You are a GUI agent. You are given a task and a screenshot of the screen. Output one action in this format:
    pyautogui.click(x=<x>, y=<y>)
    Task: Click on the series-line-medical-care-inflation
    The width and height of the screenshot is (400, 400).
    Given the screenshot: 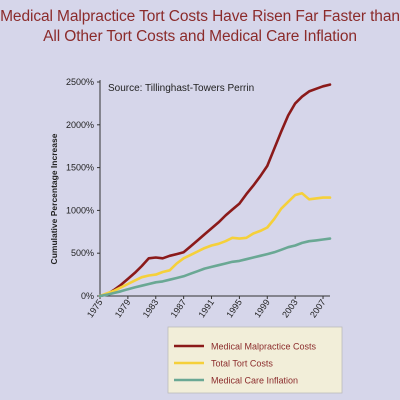 What is the action you would take?
    pyautogui.click(x=215, y=267)
    